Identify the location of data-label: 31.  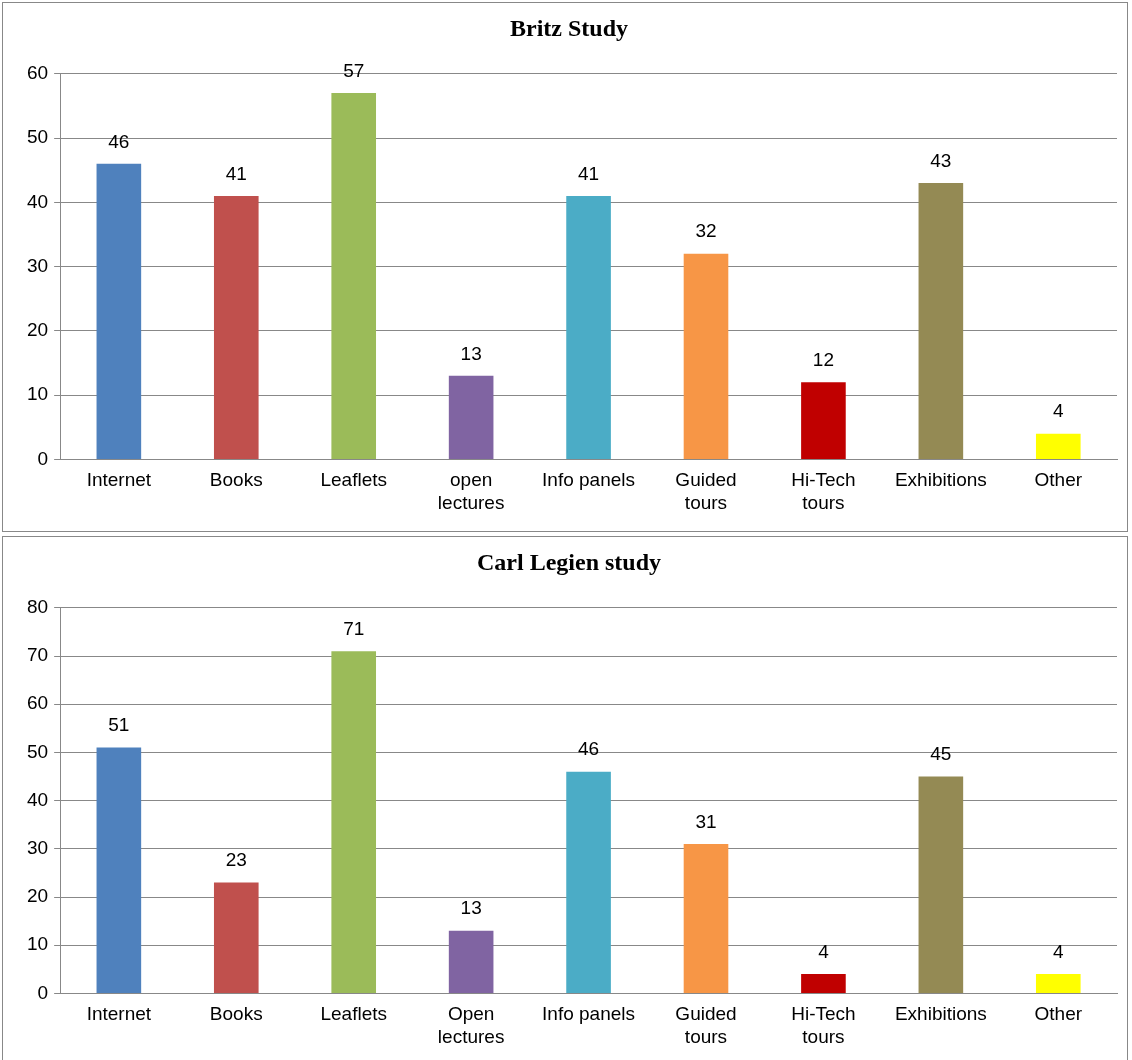
(706, 821).